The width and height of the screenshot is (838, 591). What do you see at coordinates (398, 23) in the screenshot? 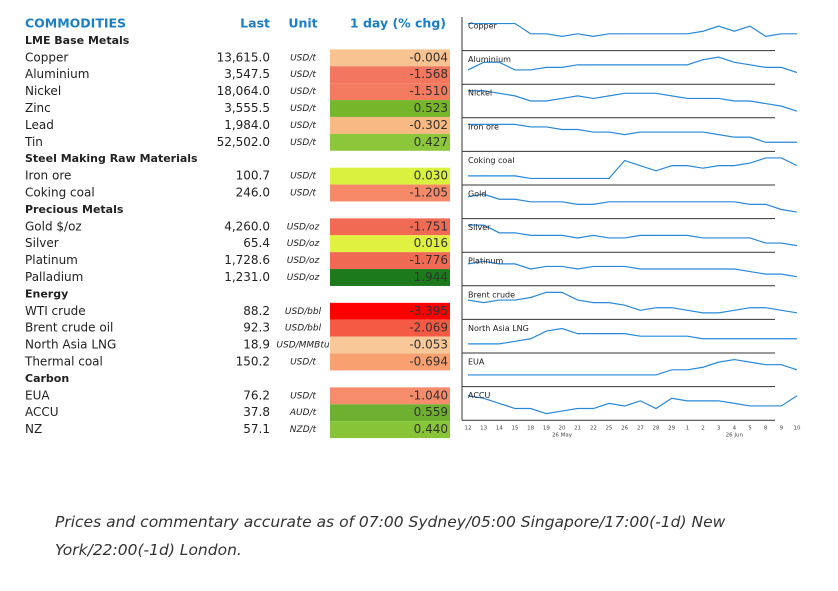
I see `header-change: 1 day (% chg)` at bounding box center [398, 23].